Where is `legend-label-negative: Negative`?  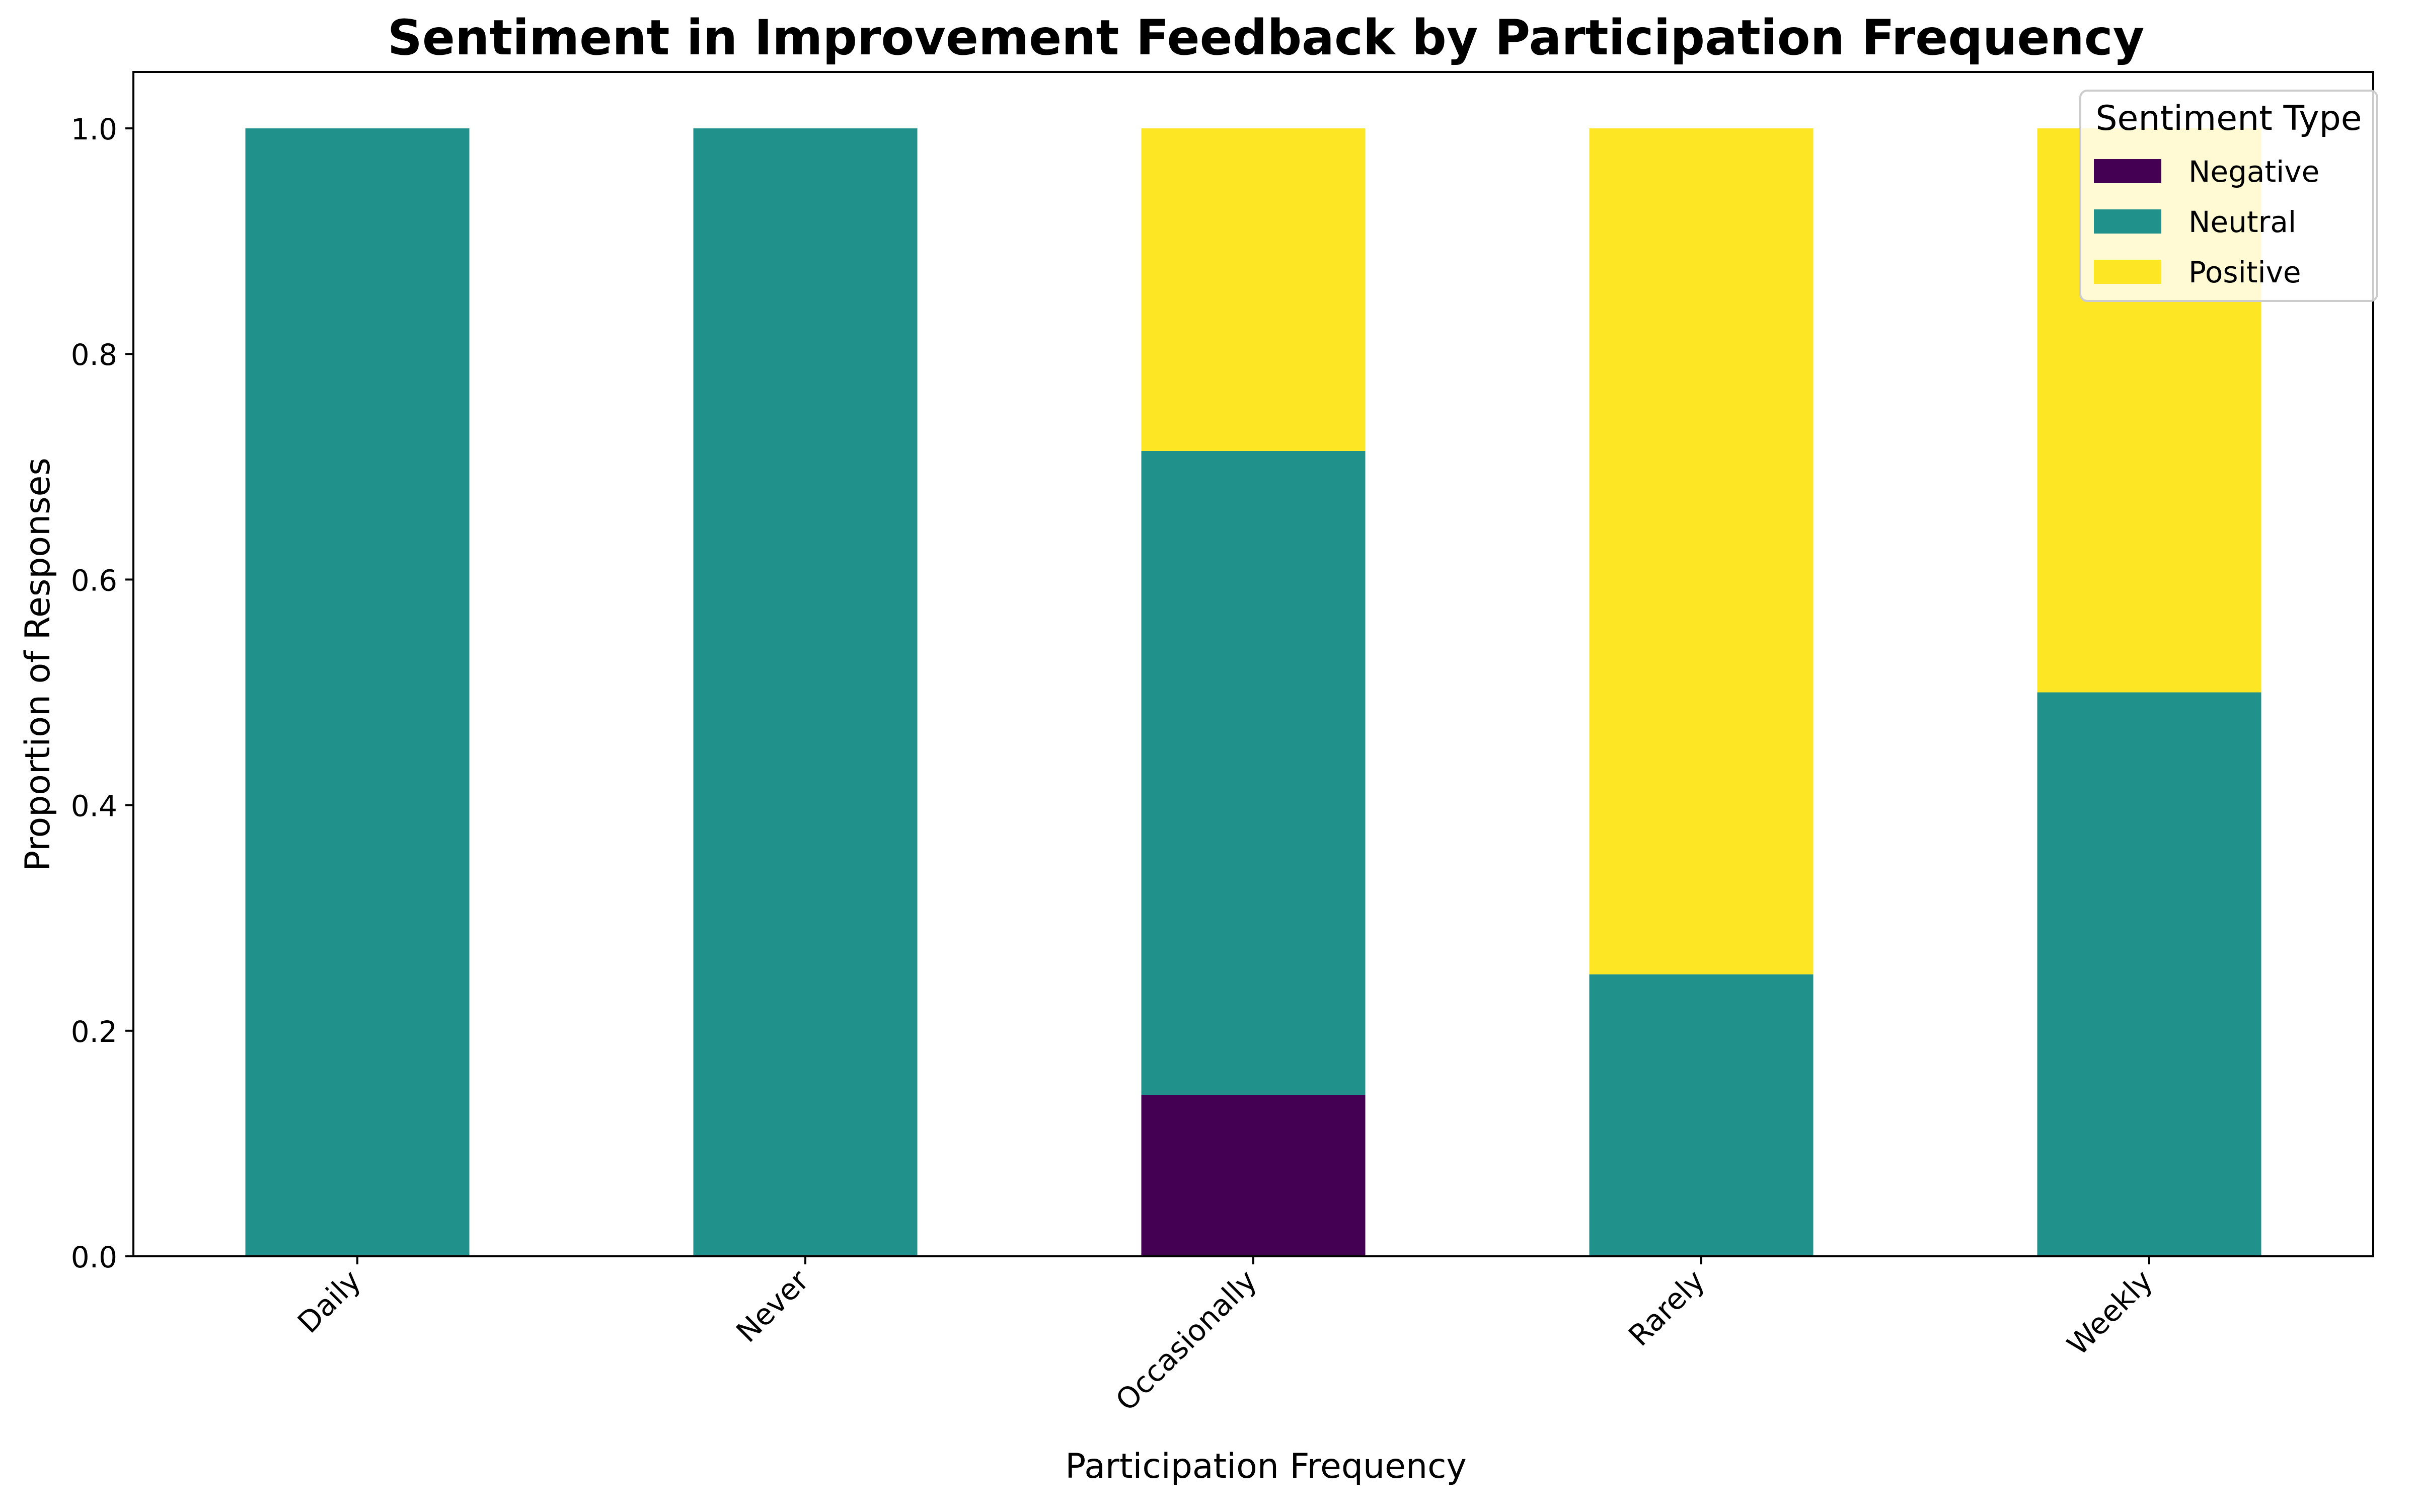
legend-label-negative: Negative is located at coordinates (2253, 172).